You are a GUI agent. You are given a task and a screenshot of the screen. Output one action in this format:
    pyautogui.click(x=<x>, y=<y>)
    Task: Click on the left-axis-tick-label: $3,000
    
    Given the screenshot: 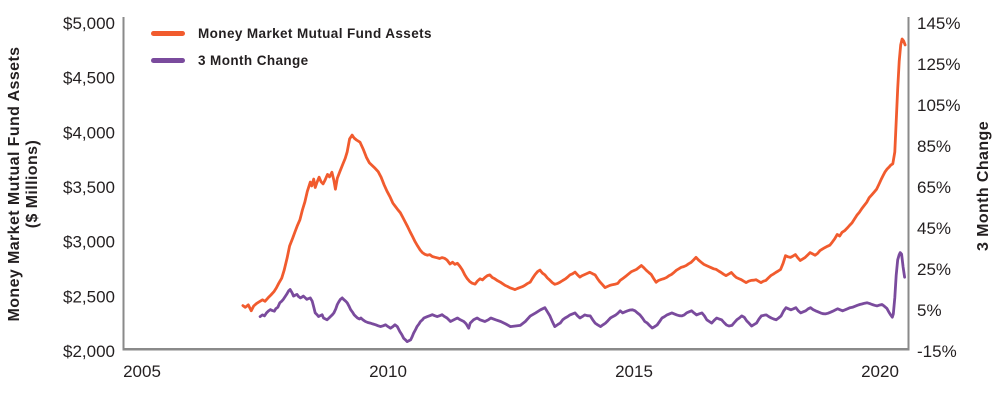 What is the action you would take?
    pyautogui.click(x=89, y=242)
    